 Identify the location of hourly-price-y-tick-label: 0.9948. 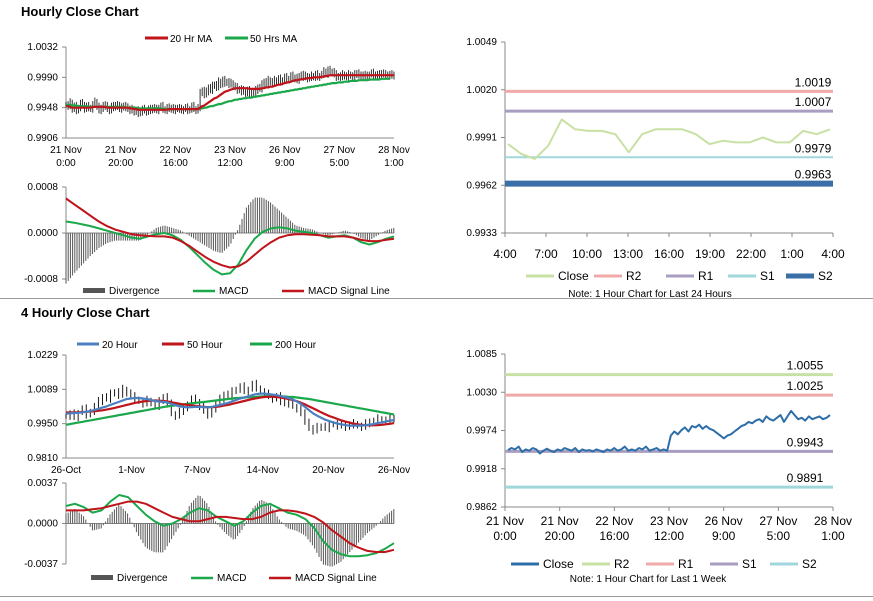
(42, 108).